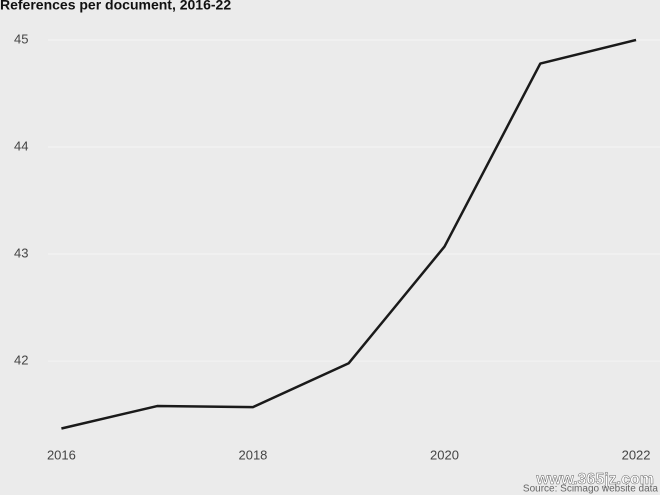  What do you see at coordinates (21, 145) in the screenshot?
I see `y-tick-label: 44` at bounding box center [21, 145].